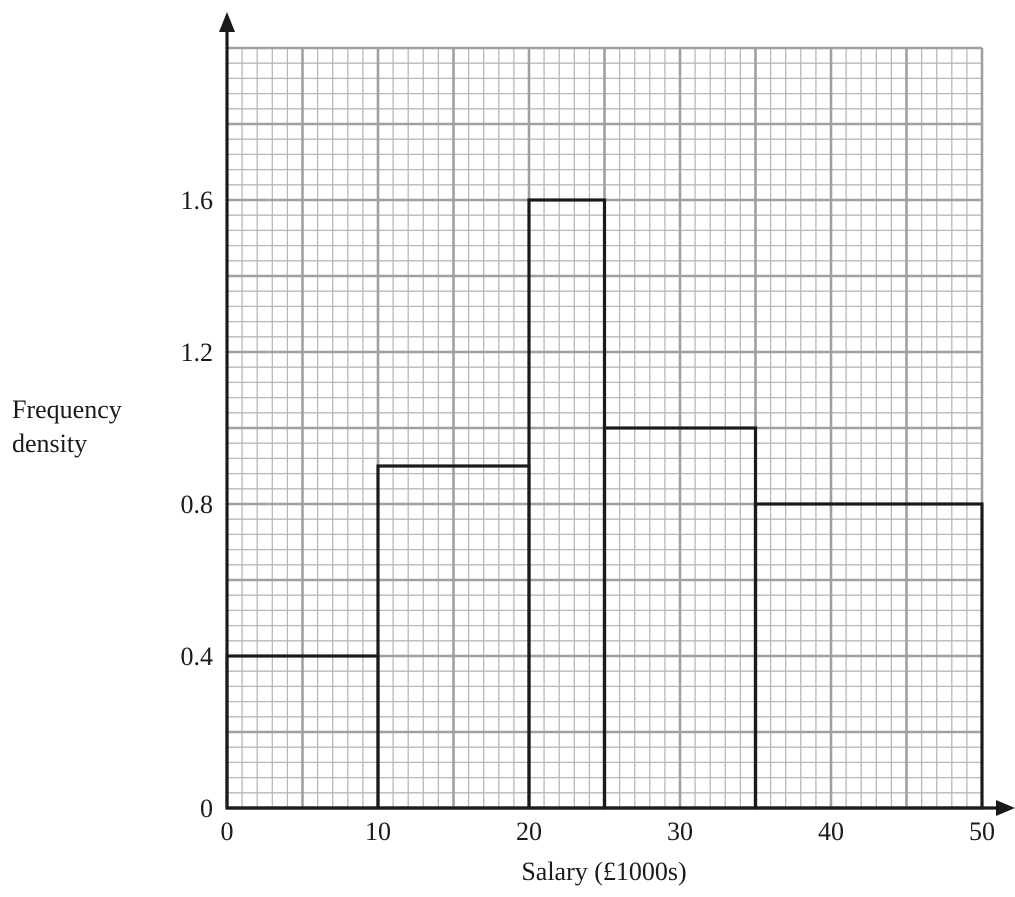 This screenshot has height=897, width=1015. Describe the element at coordinates (603, 871) in the screenshot. I see `x-axis-title: Salary (£1000s)` at that location.